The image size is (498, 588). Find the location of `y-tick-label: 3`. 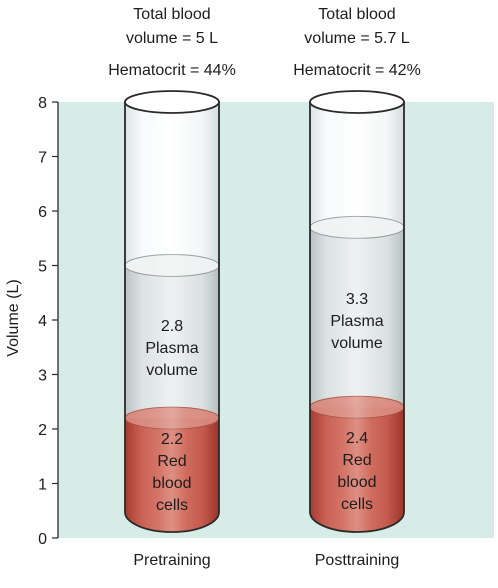

y-tick-label: 3 is located at coordinates (42, 376).